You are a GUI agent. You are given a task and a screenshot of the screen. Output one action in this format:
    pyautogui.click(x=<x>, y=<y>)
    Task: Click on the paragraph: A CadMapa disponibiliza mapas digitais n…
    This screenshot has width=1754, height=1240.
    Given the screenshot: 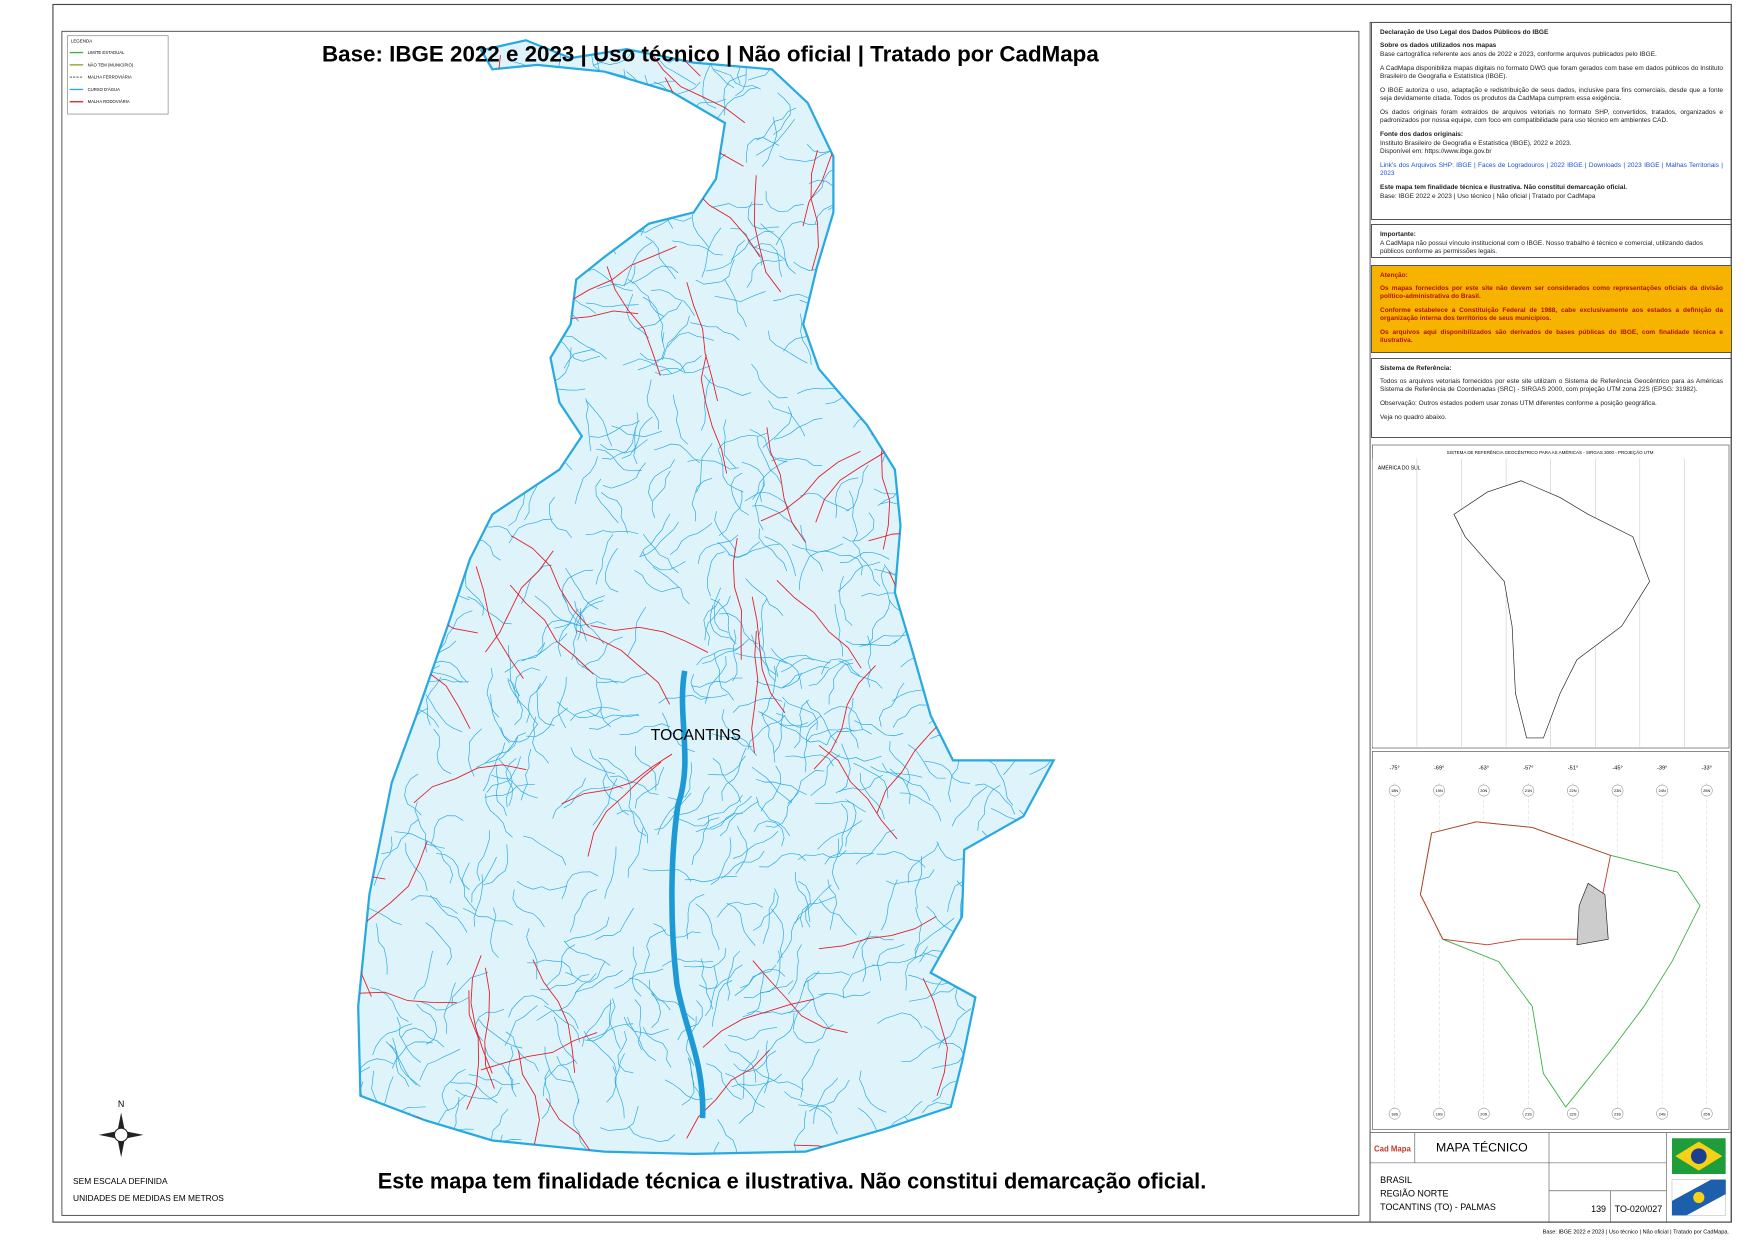 What is the action you would take?
    pyautogui.click(x=1551, y=72)
    